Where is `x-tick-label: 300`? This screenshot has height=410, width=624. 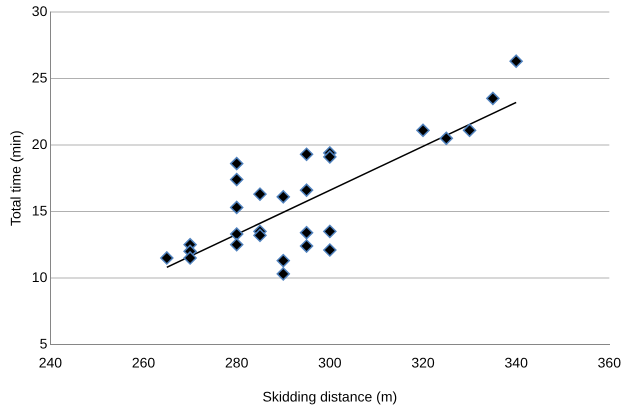
x-tick-label: 300 is located at coordinates (330, 362).